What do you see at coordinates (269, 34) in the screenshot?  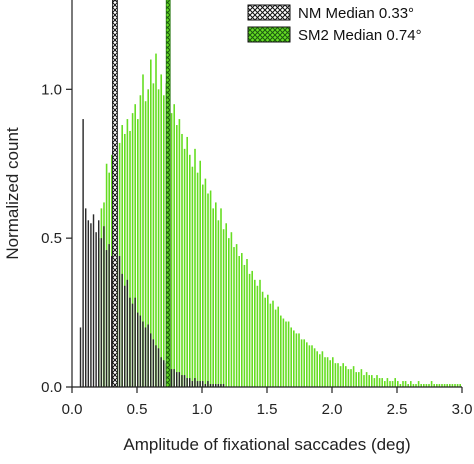 I see `legend-swatch-sm2` at bounding box center [269, 34].